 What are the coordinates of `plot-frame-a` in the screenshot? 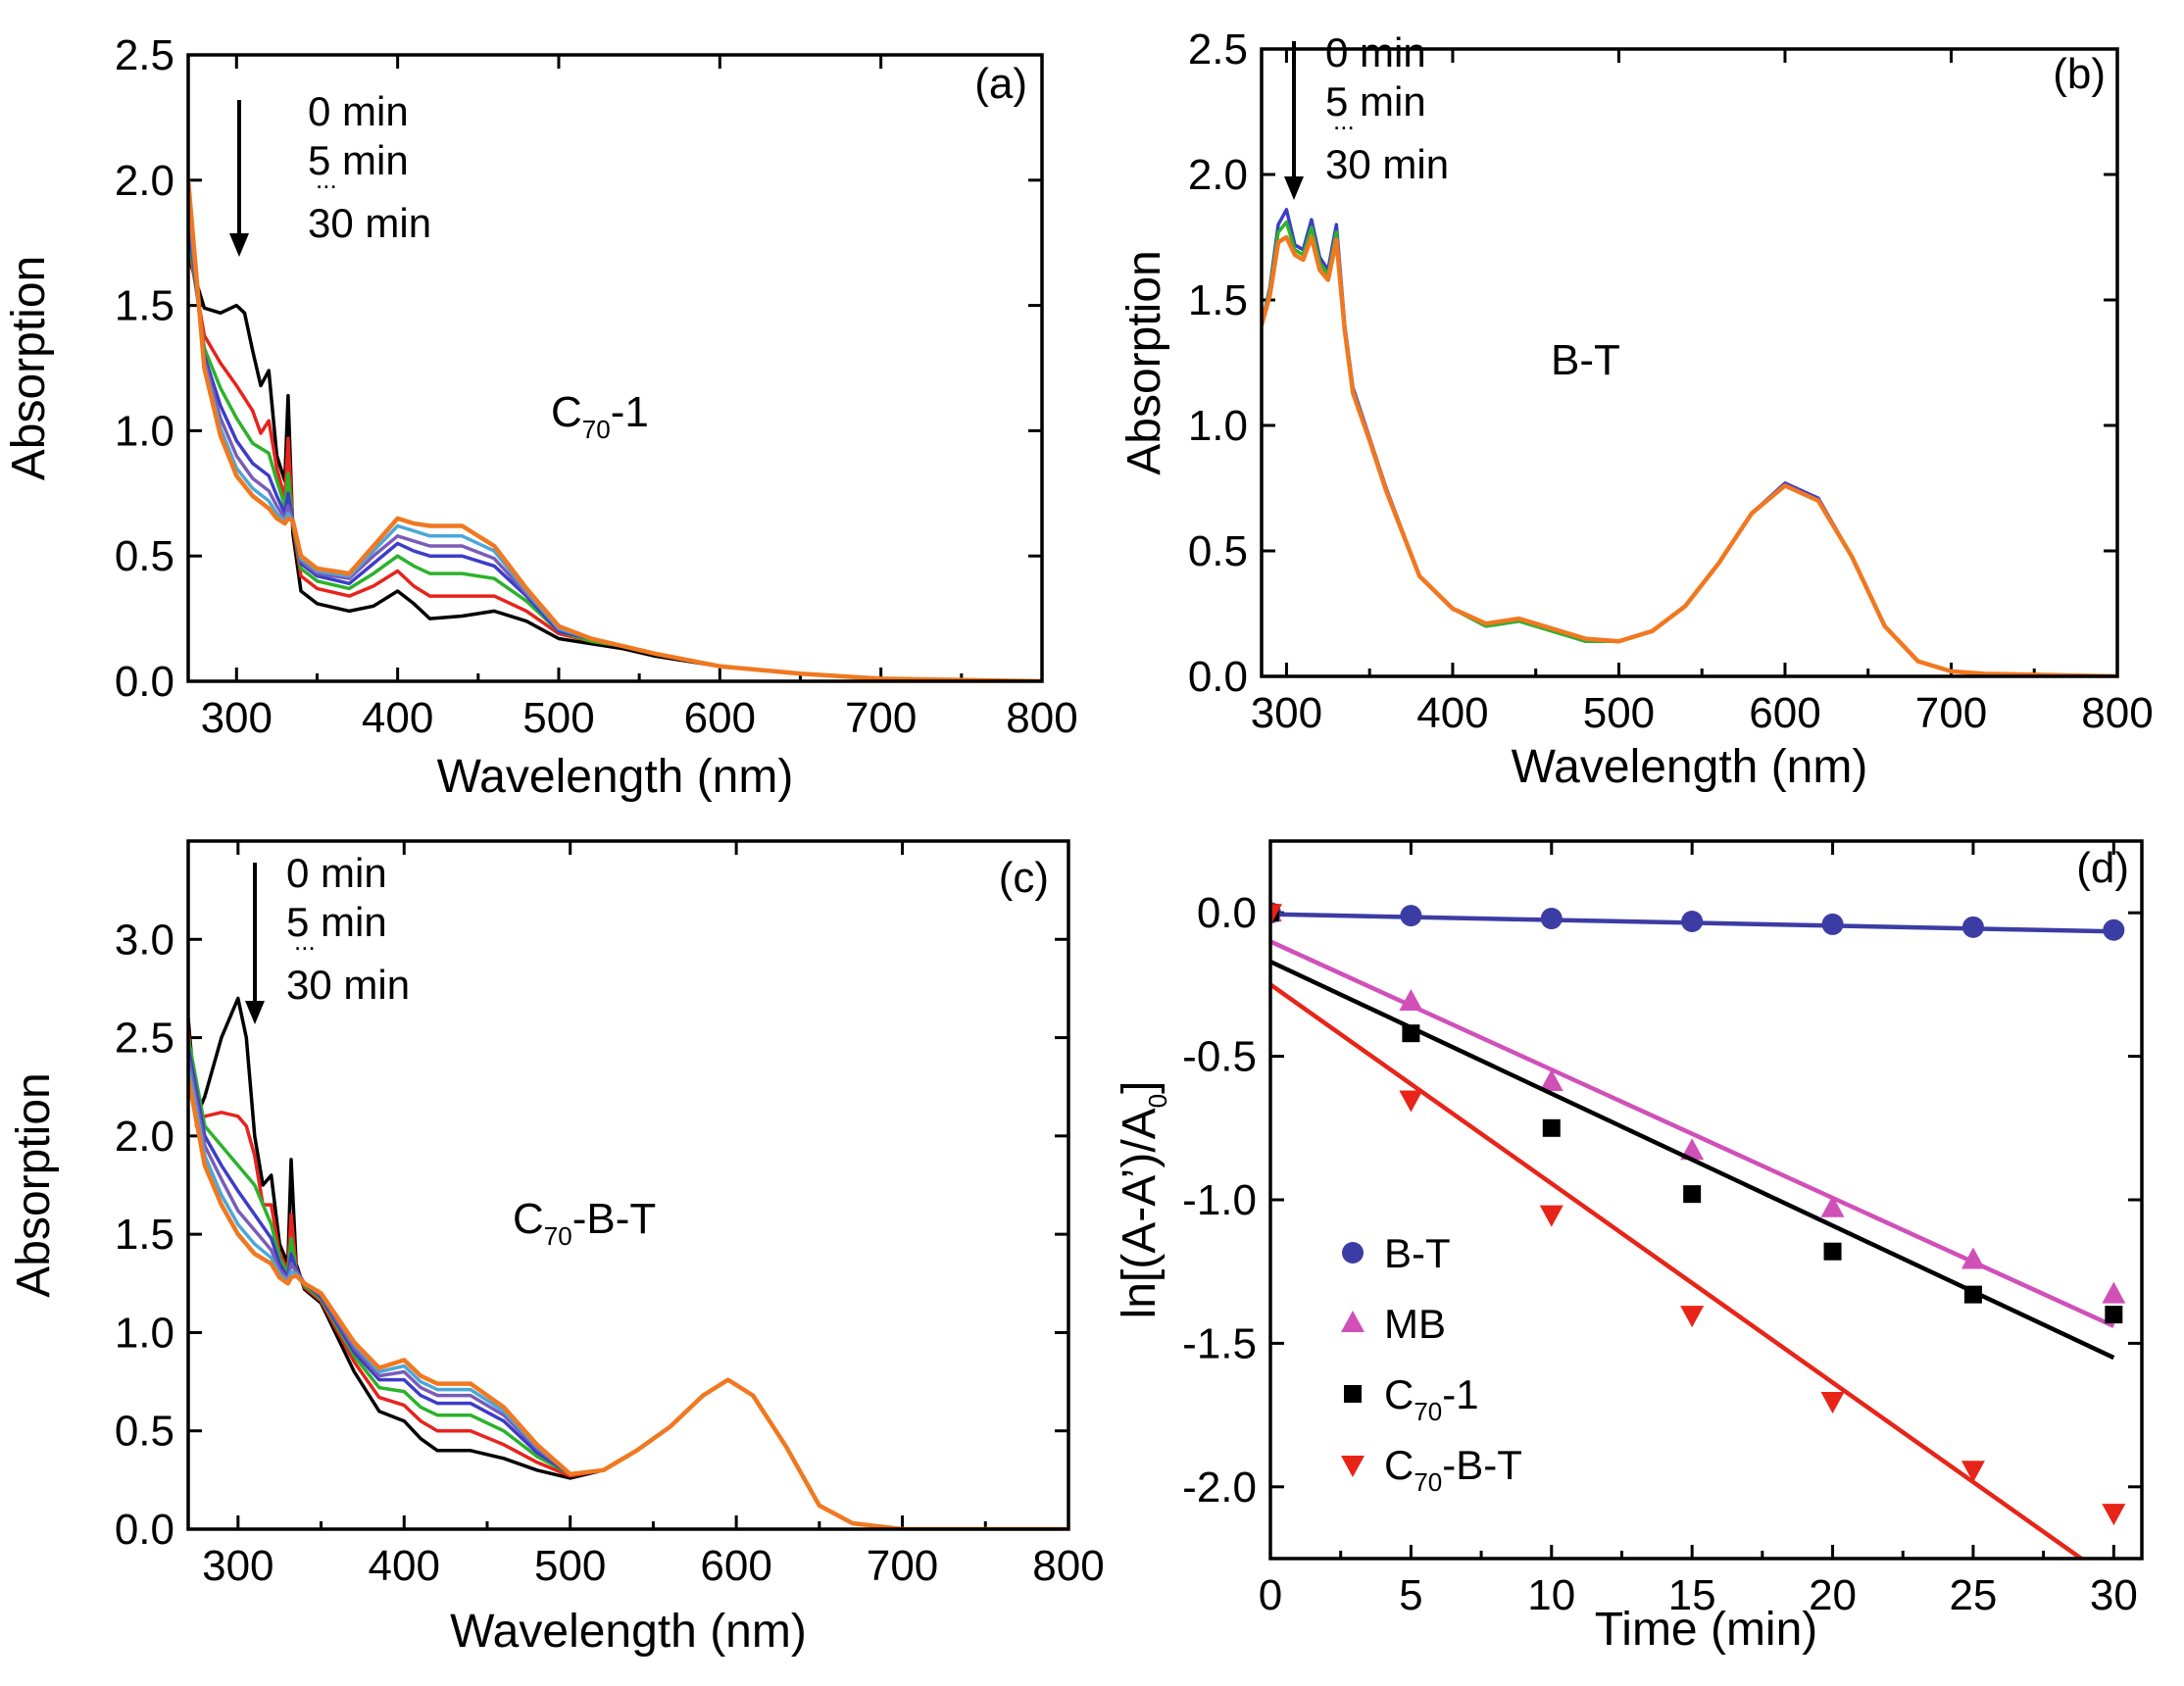 It's located at (615, 368).